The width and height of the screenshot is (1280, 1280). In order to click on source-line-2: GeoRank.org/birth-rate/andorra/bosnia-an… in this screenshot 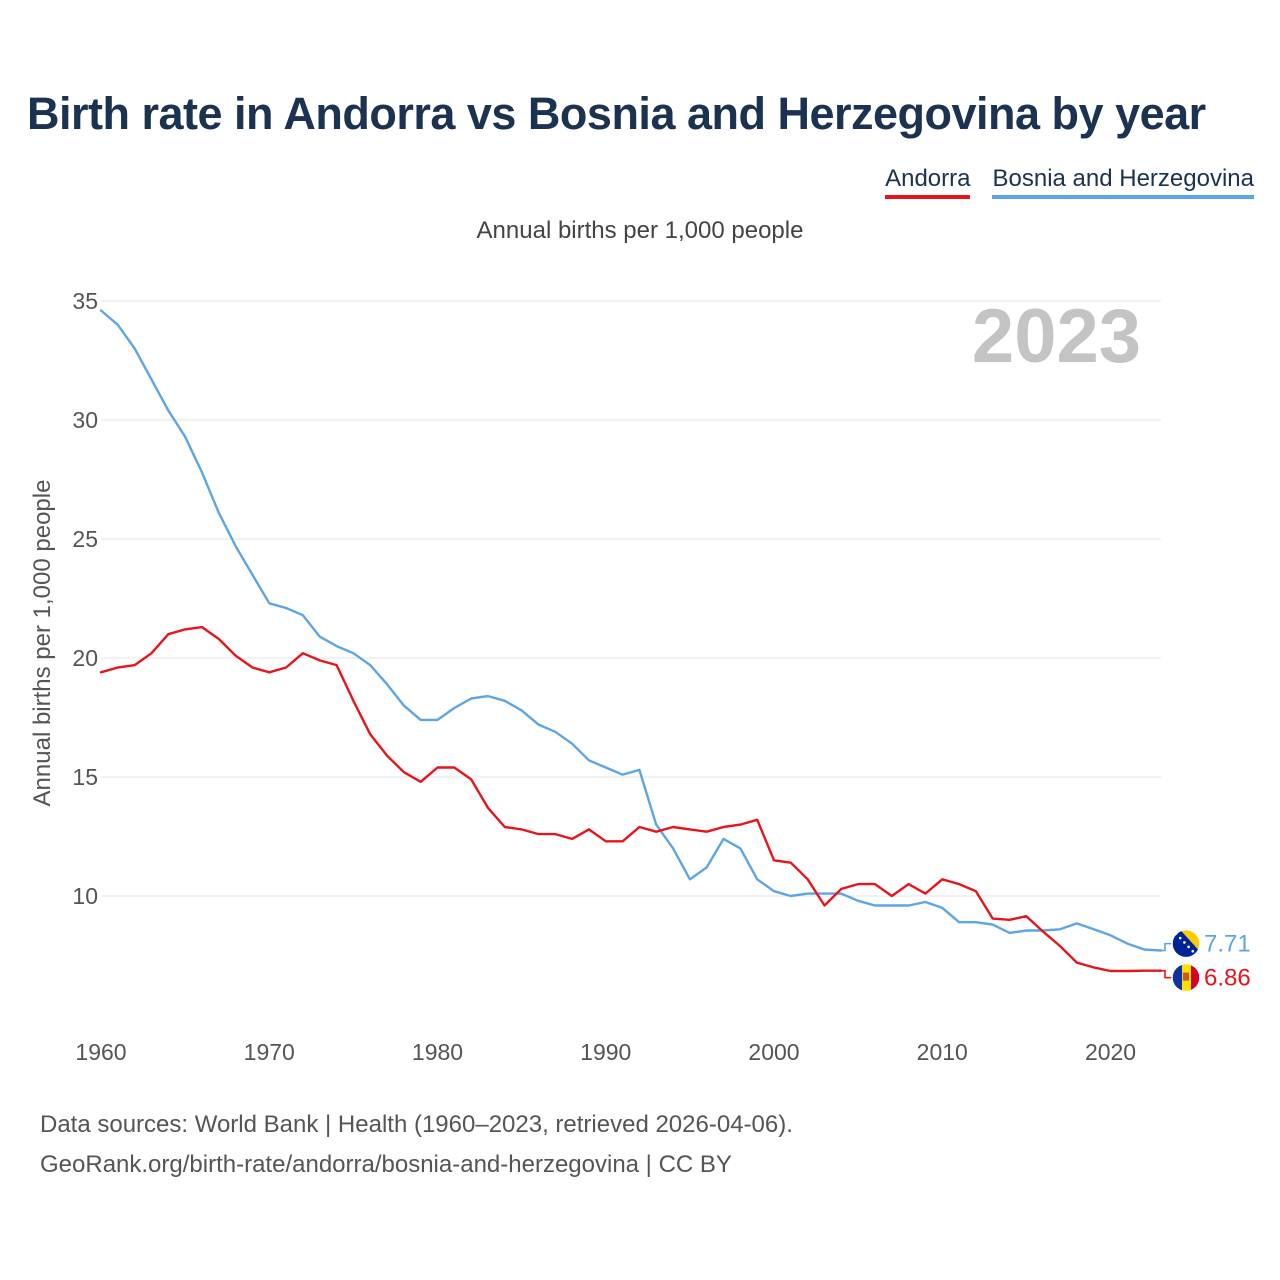, I will do `click(386, 1164)`.